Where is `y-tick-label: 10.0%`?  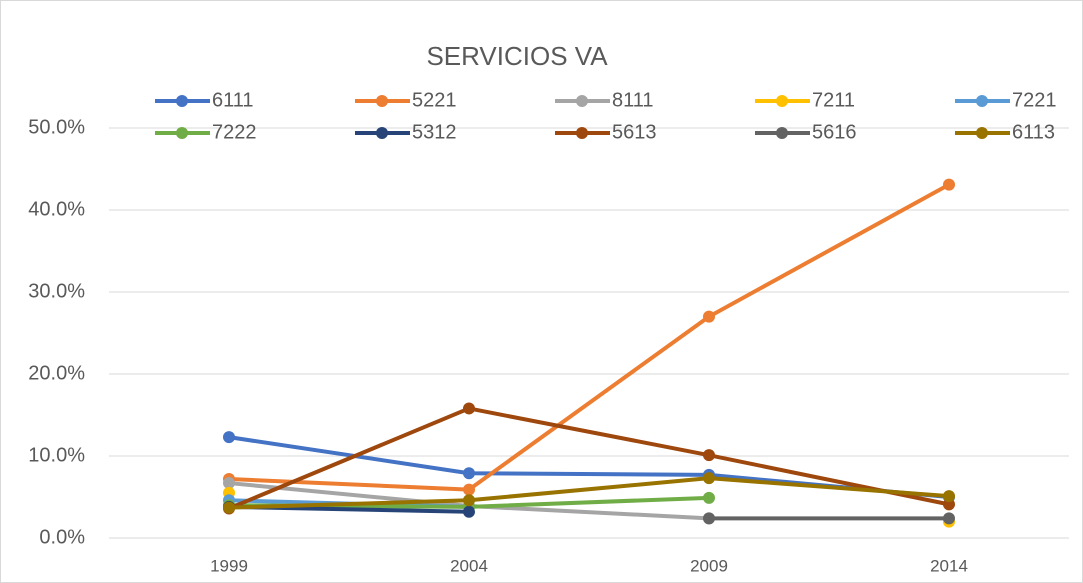 y-tick-label: 10.0% is located at coordinates (56, 455).